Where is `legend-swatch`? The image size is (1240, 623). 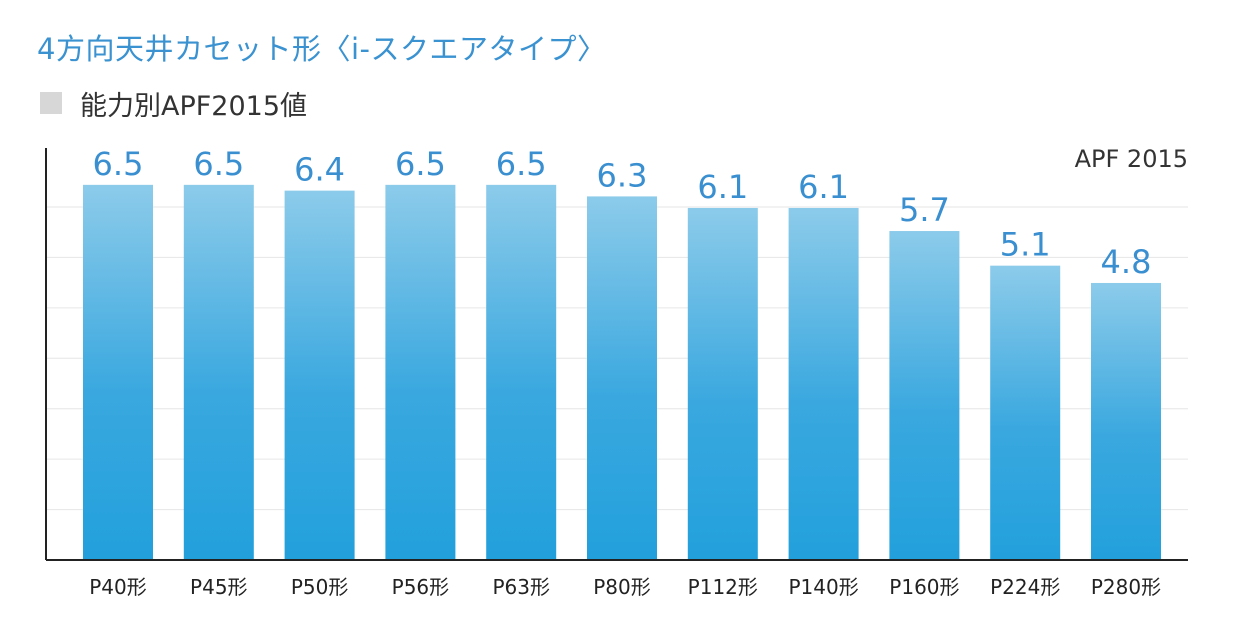
legend-swatch is located at coordinates (51, 103).